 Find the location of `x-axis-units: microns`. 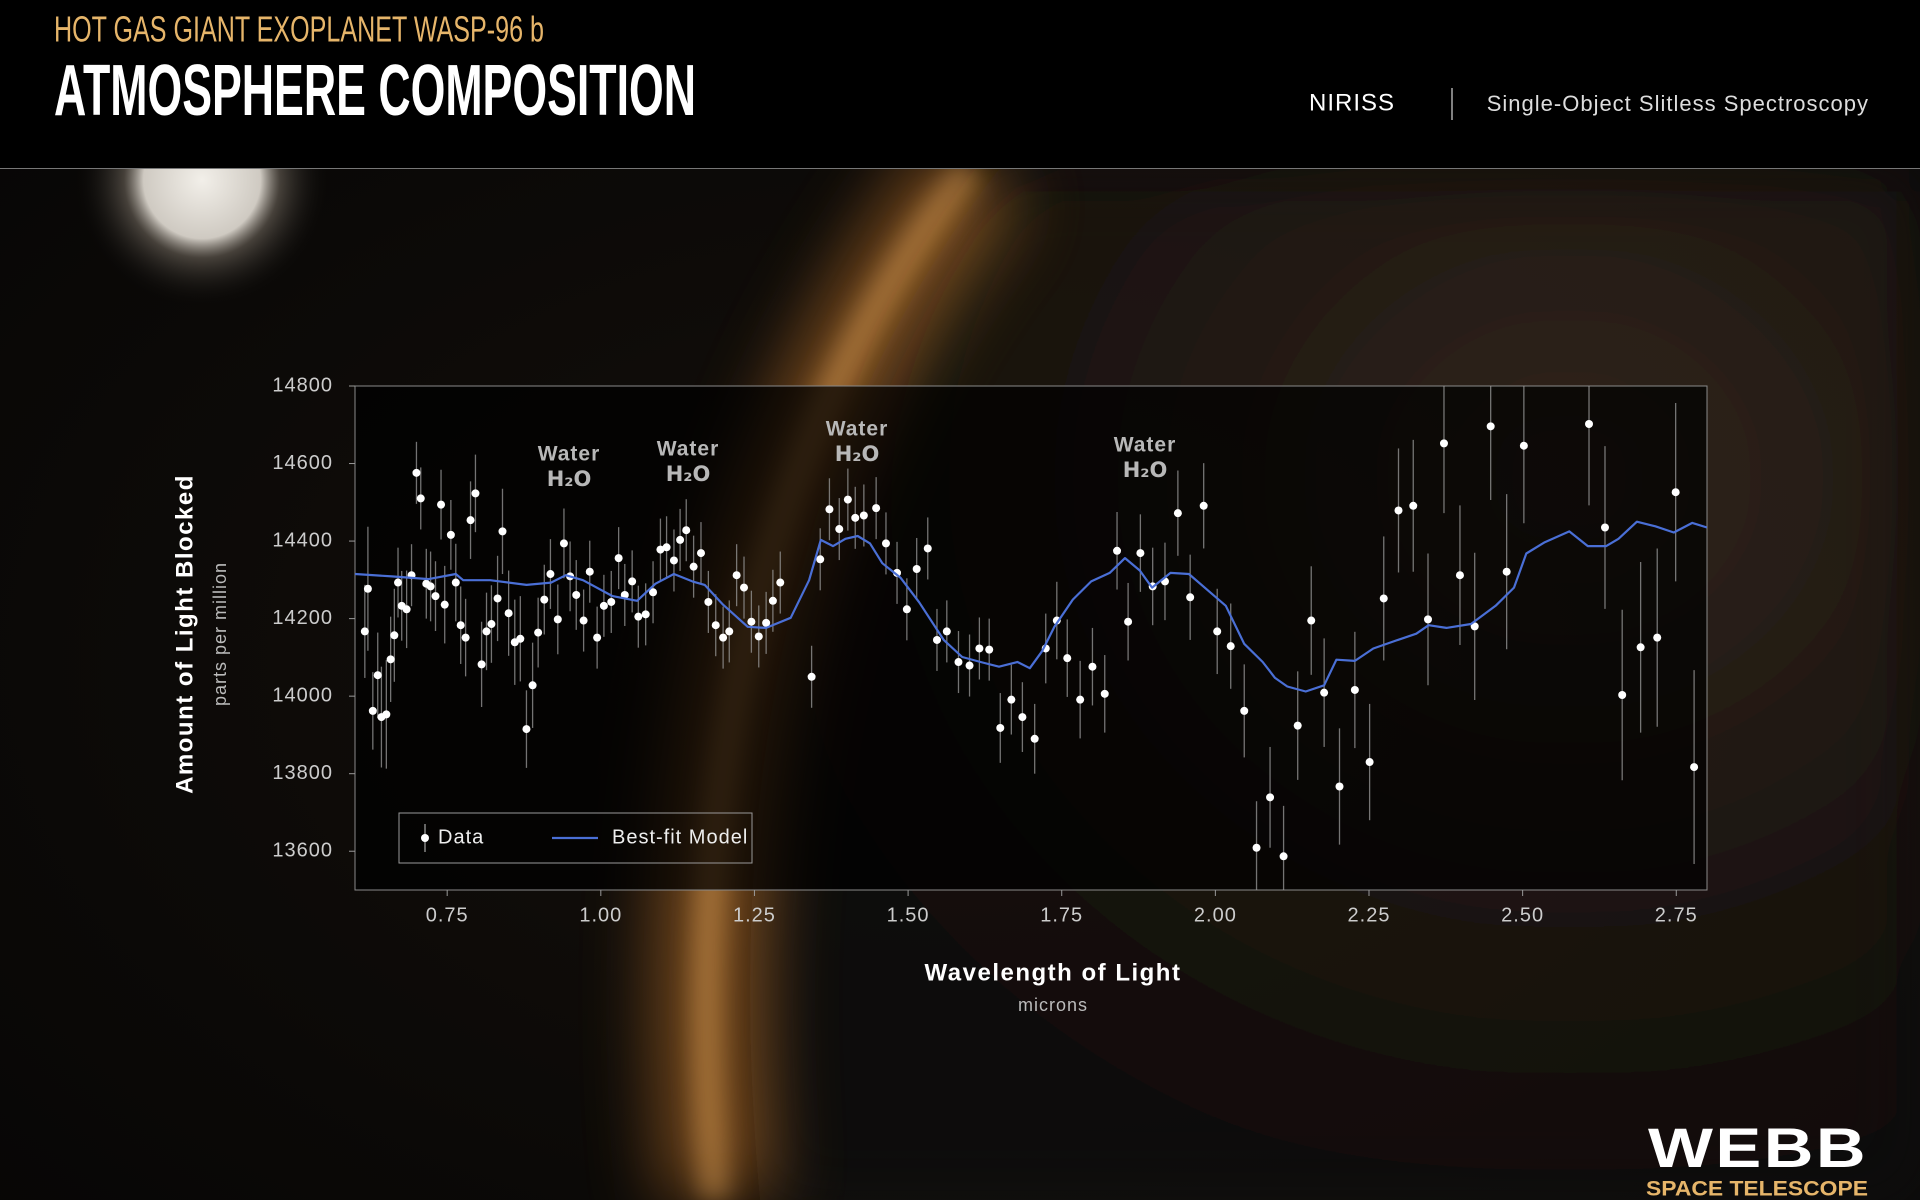

x-axis-units: microns is located at coordinates (1053, 1005).